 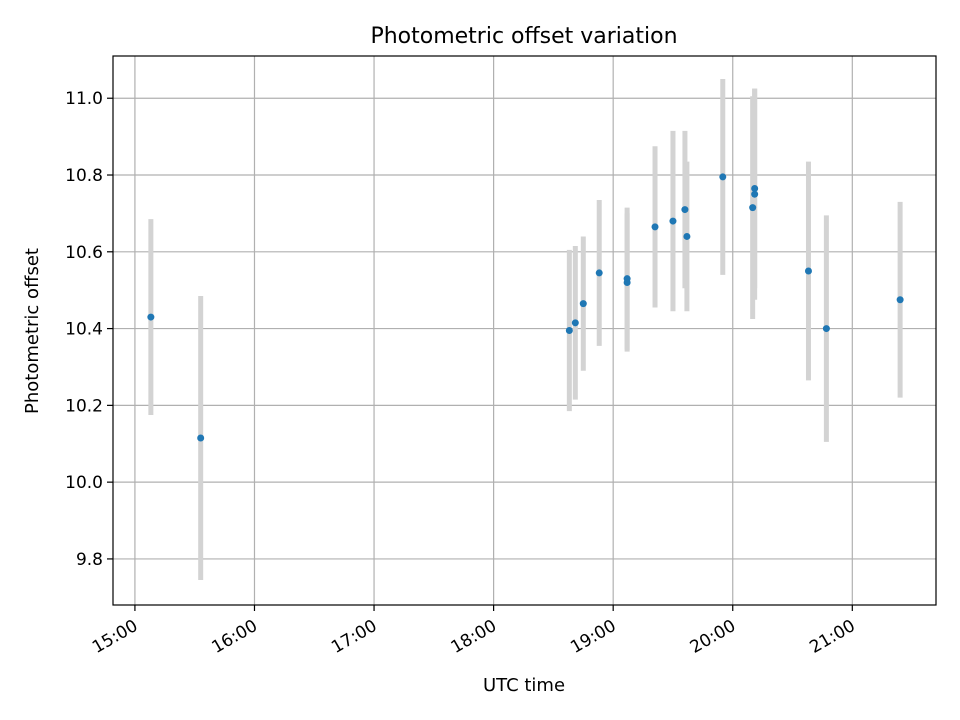 What do you see at coordinates (84, 99) in the screenshot?
I see `y-tick-label: 11.0` at bounding box center [84, 99].